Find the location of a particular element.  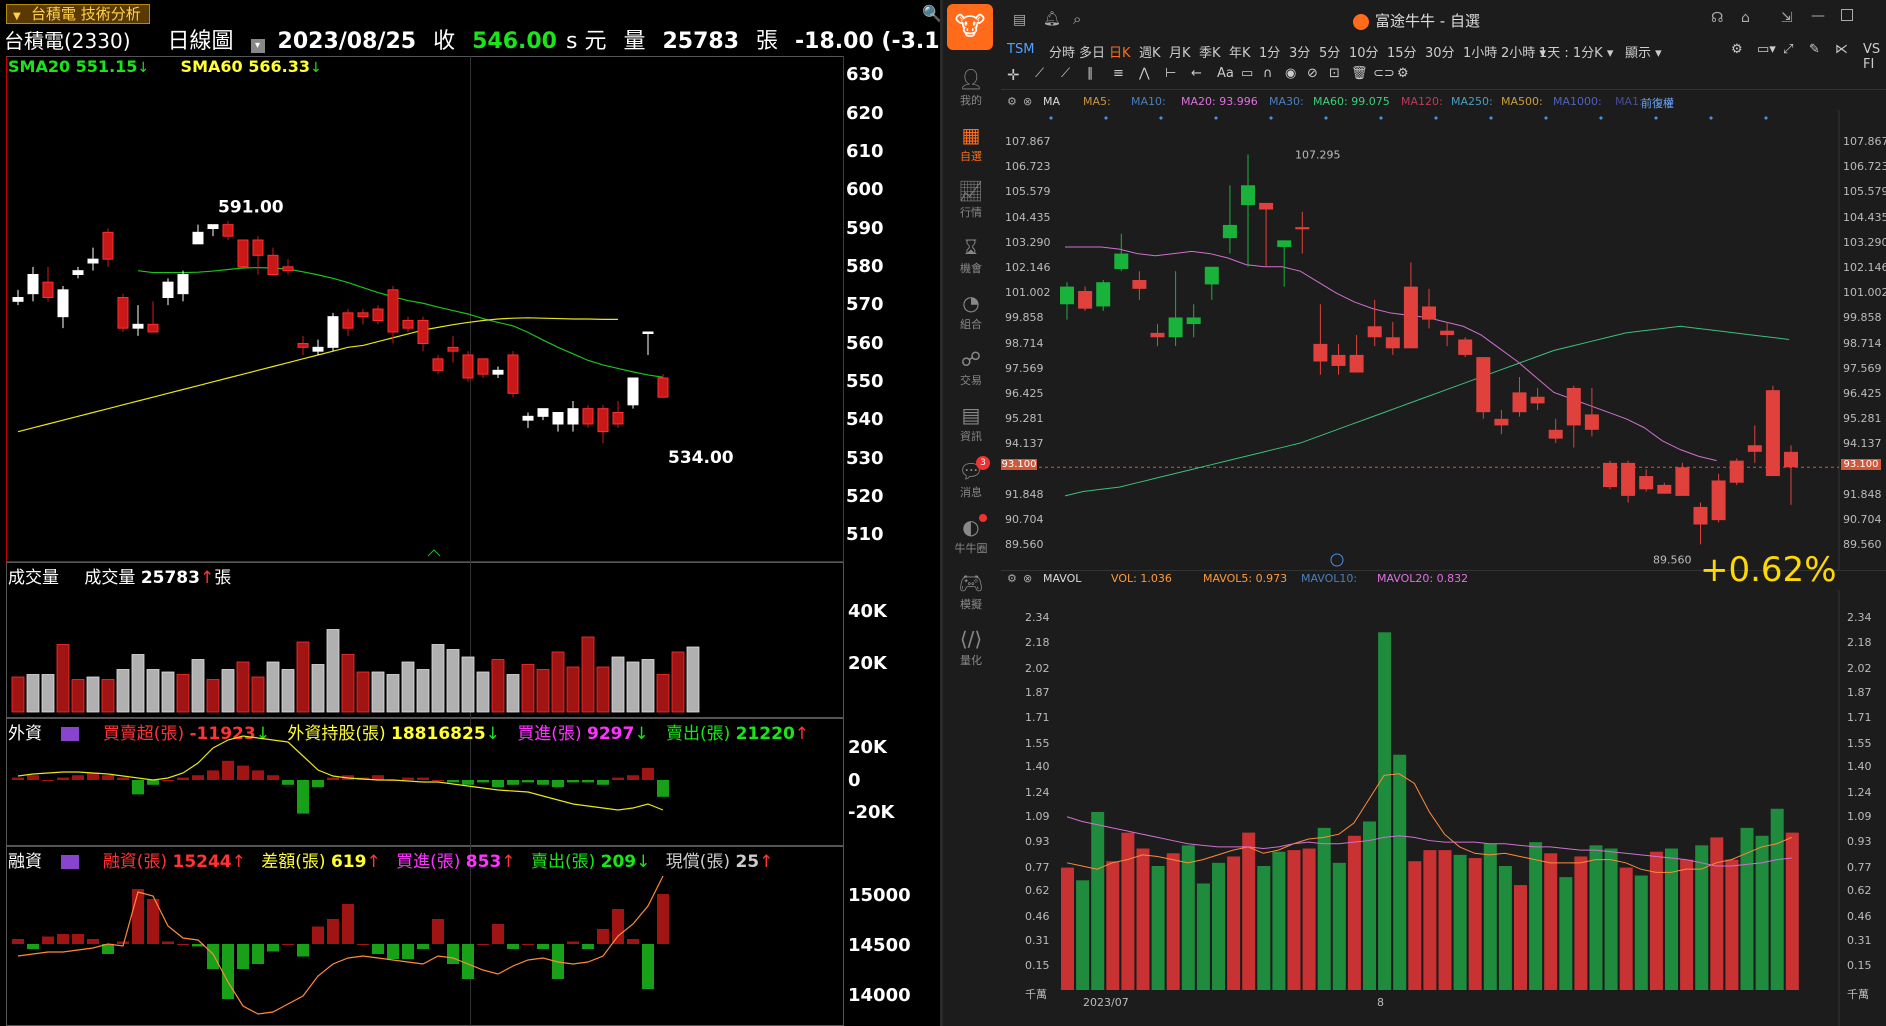

timeframe-12: 30分 is located at coordinates (1440, 53).